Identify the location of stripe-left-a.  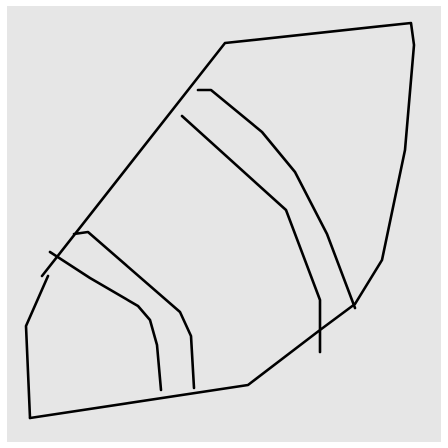
(105, 321).